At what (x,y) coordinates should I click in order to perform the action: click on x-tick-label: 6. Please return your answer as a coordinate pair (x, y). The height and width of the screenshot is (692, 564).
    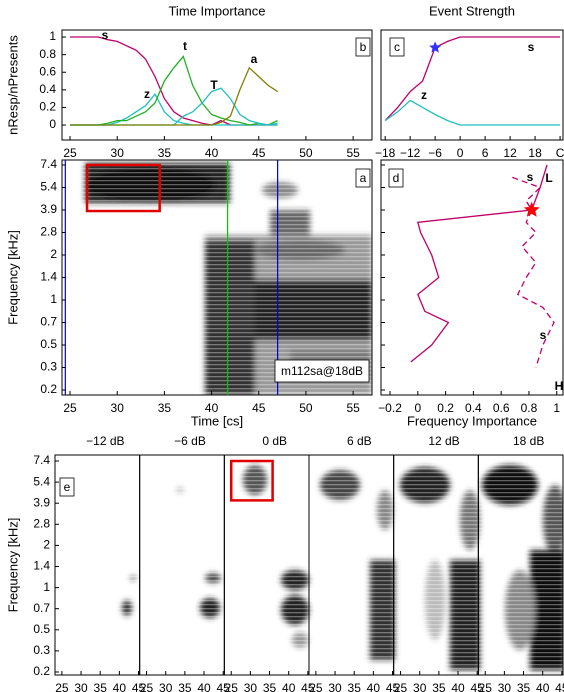
    Looking at the image, I should click on (485, 153).